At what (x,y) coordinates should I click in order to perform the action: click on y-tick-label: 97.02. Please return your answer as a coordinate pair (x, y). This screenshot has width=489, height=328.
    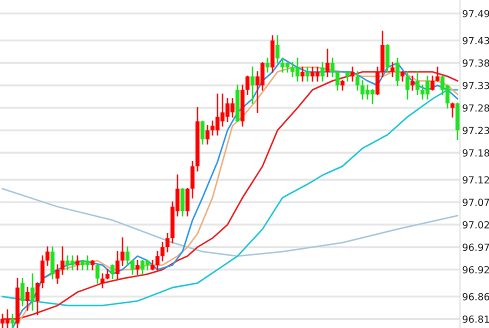
    Looking at the image, I should click on (475, 224).